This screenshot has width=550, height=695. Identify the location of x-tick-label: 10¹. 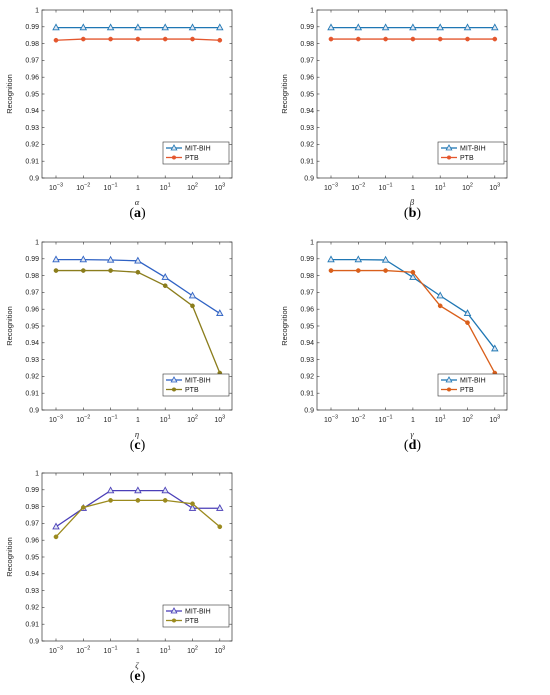
(165, 420).